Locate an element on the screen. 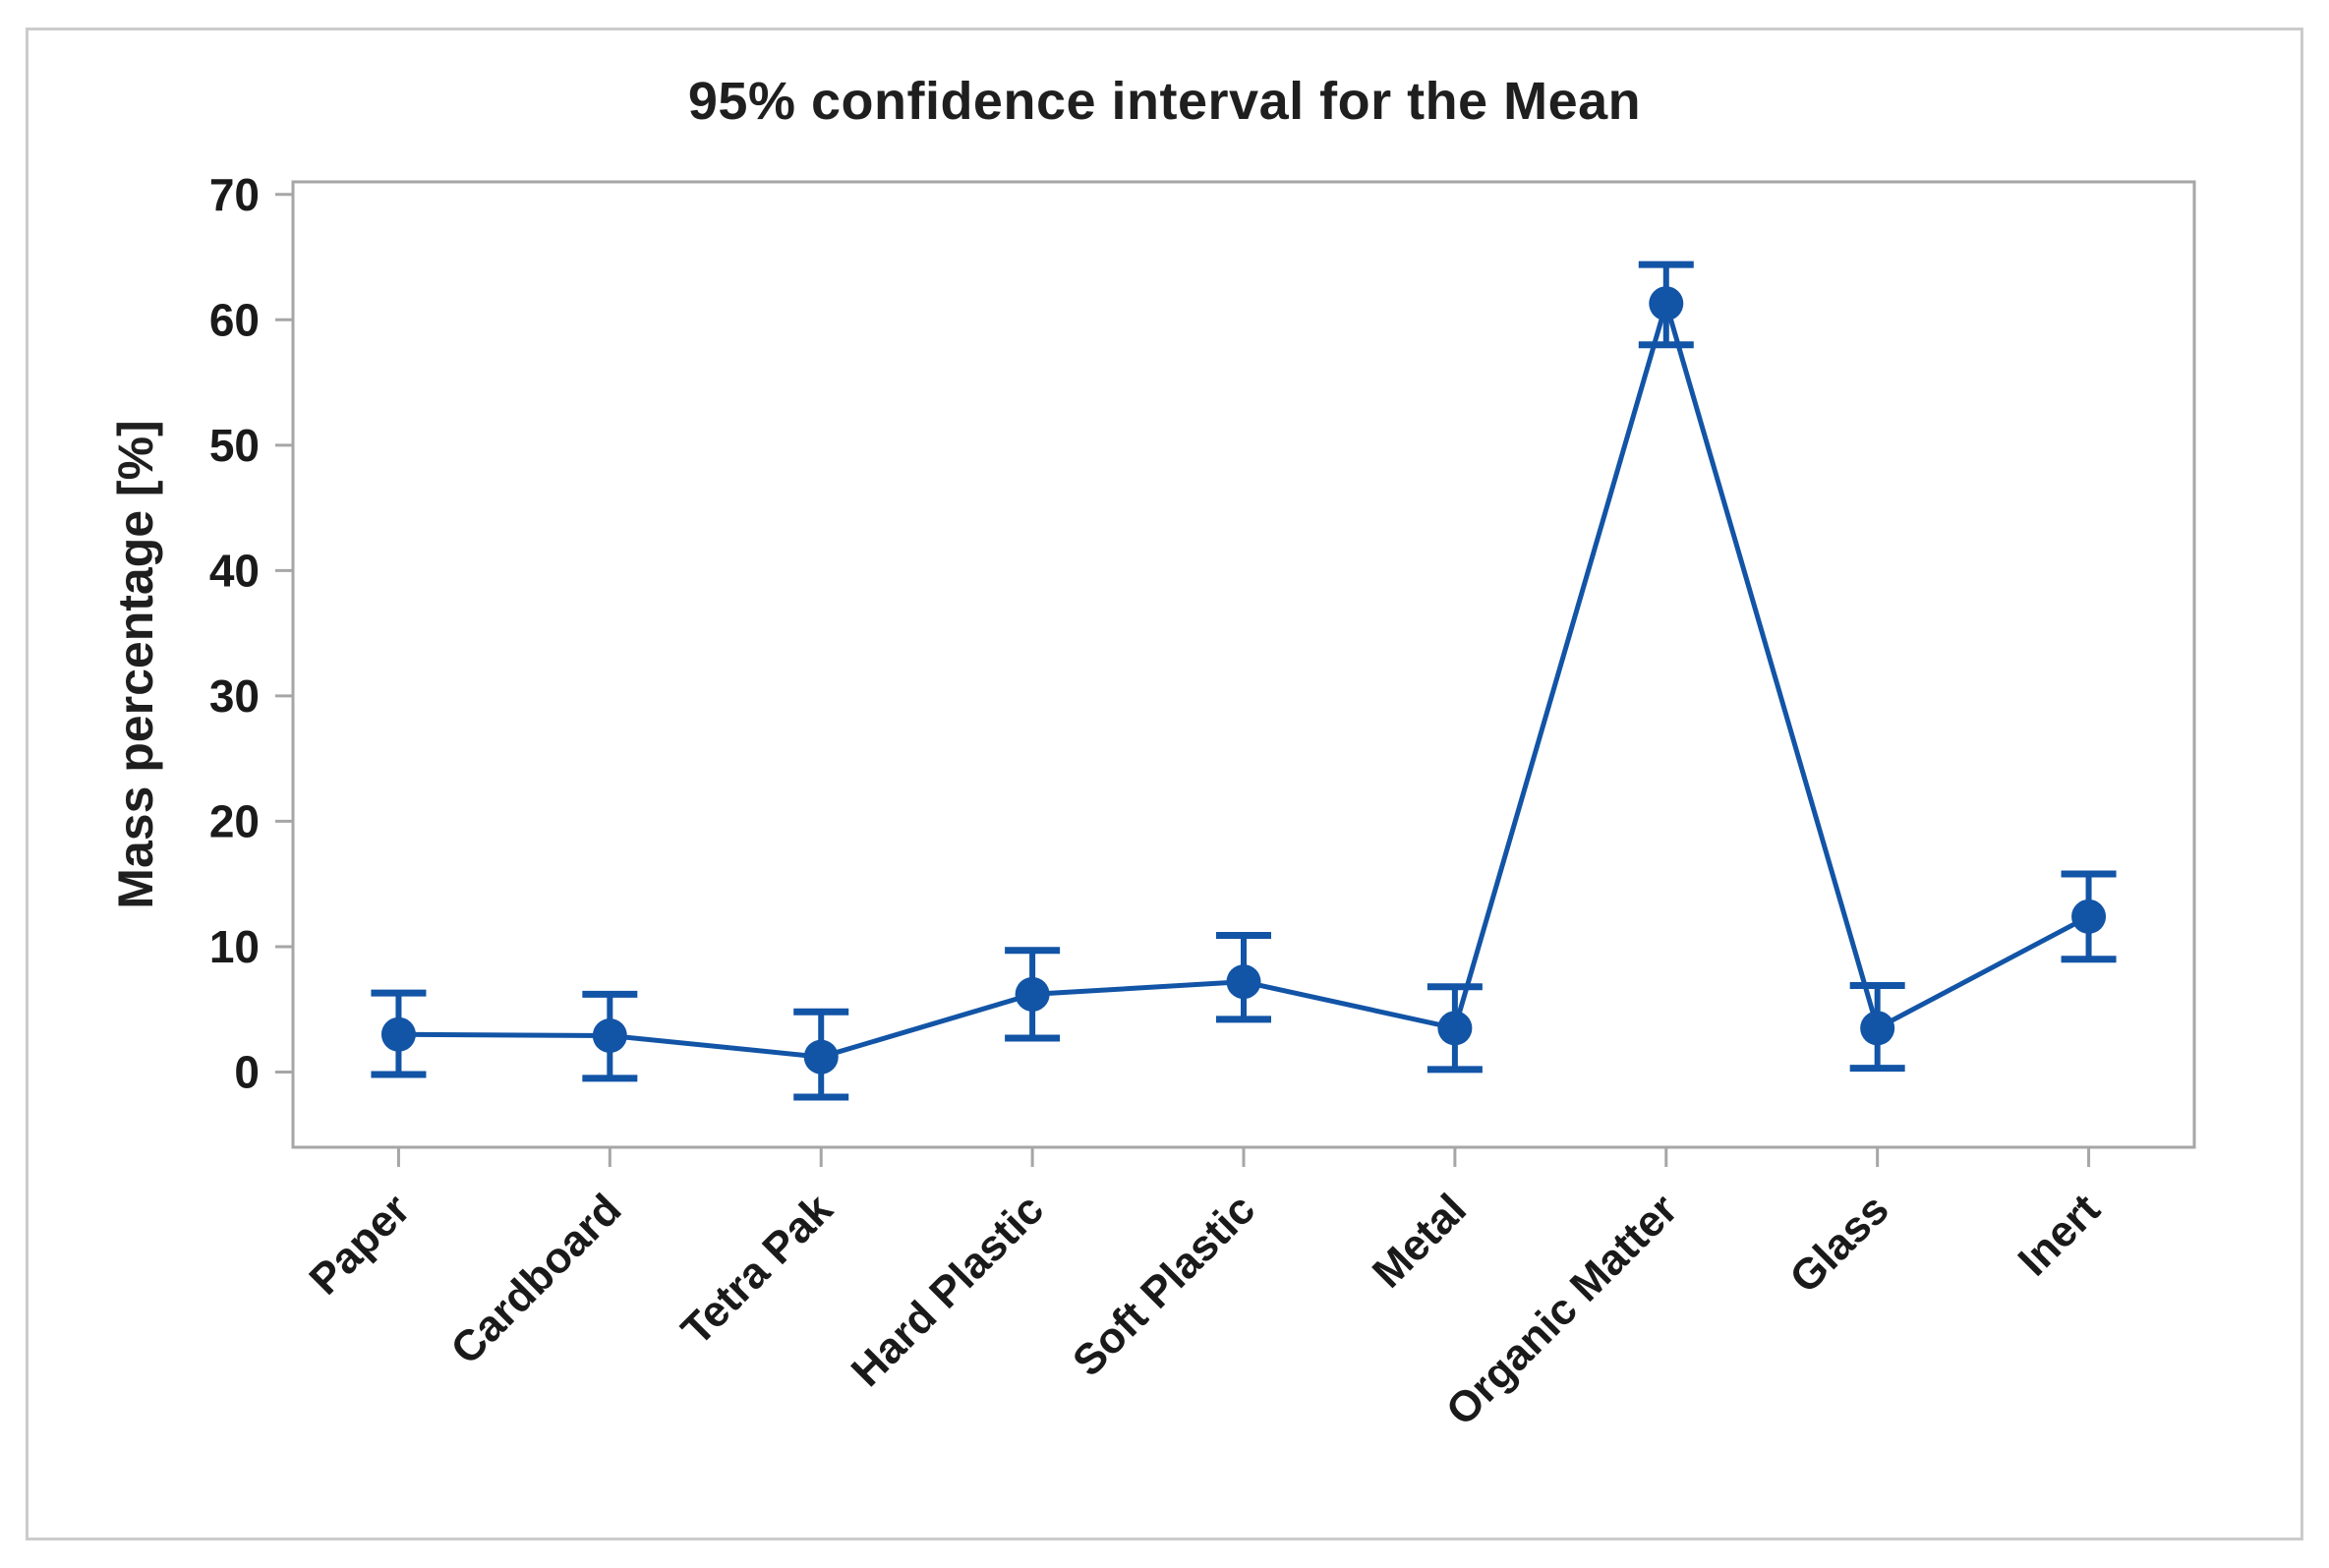  y-tick-label: 10 is located at coordinates (235, 947).